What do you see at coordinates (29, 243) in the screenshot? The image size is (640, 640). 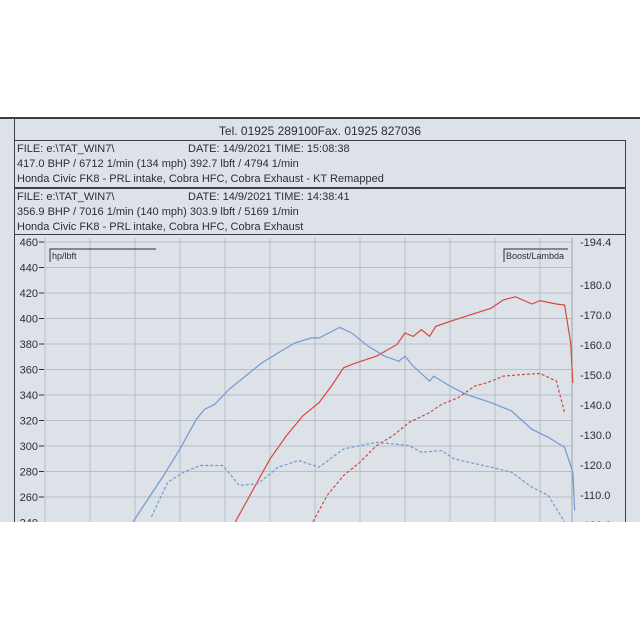 I see `left-tick-label: 460` at bounding box center [29, 243].